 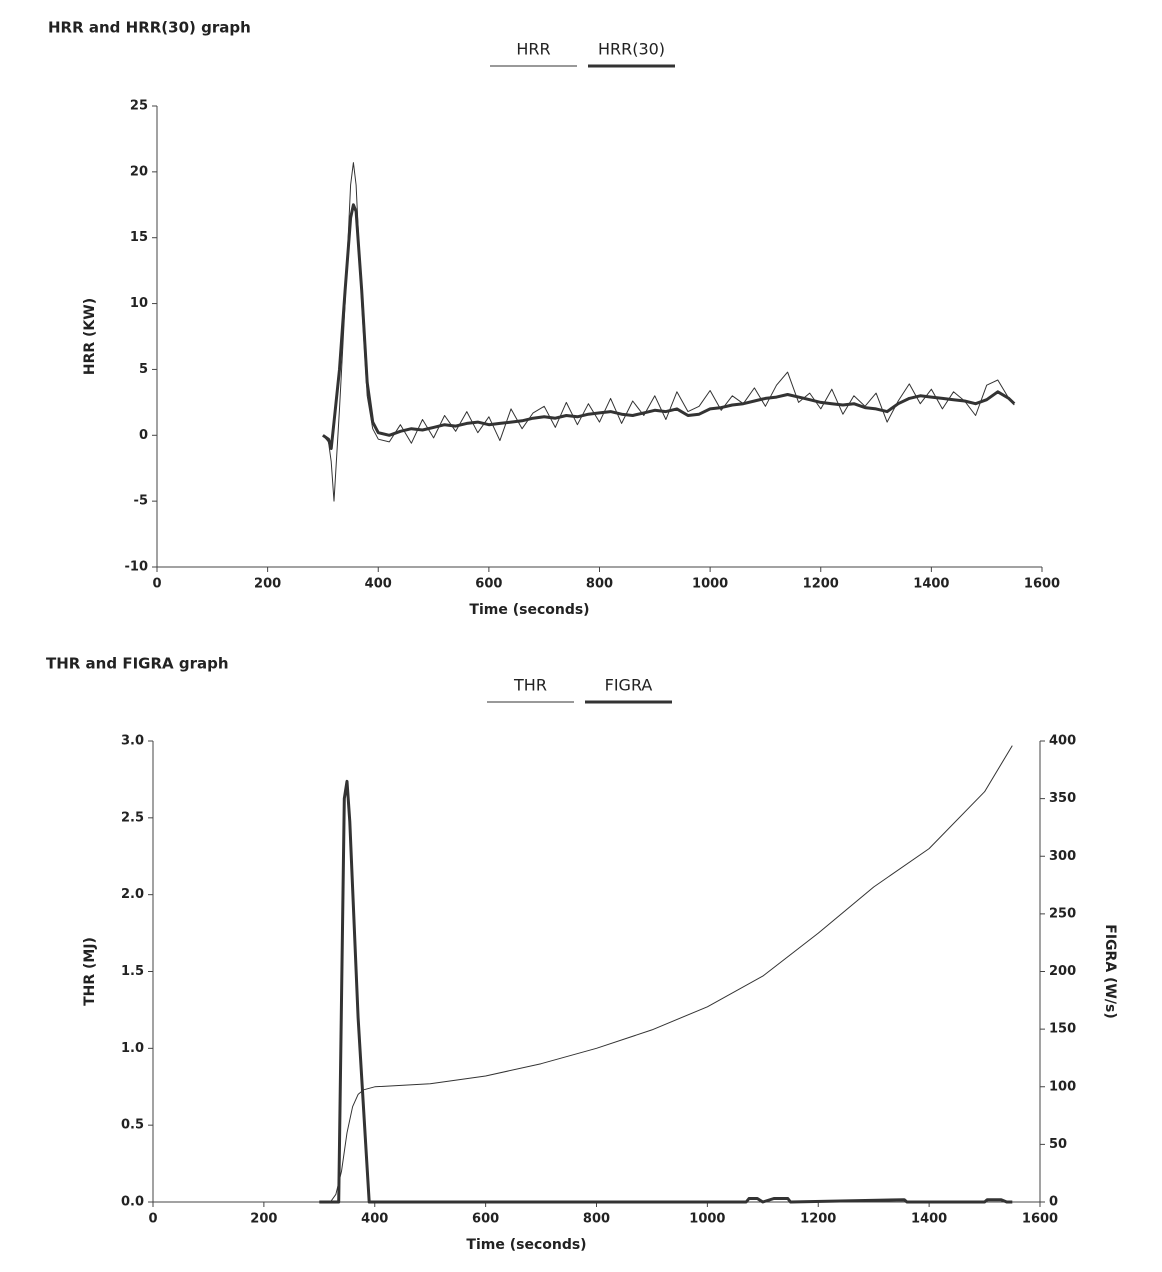 What do you see at coordinates (132, 971) in the screenshot?
I see `y-tick-label: 1.5` at bounding box center [132, 971].